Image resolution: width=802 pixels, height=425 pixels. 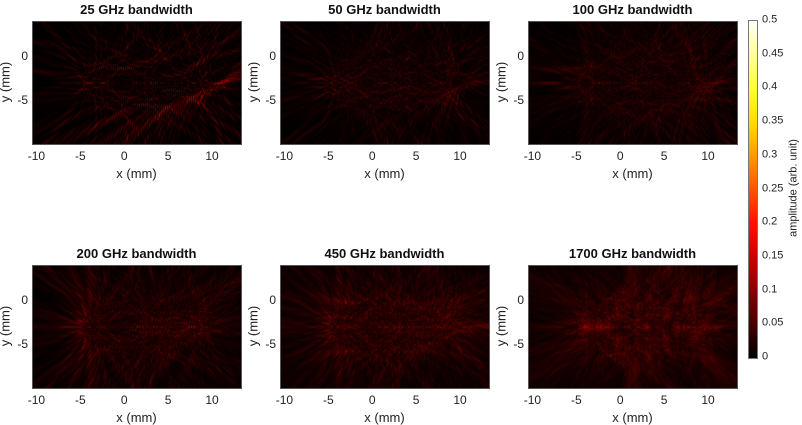 What do you see at coordinates (773, 255) in the screenshot?
I see `colorbar-tick-label: 0.15` at bounding box center [773, 255].